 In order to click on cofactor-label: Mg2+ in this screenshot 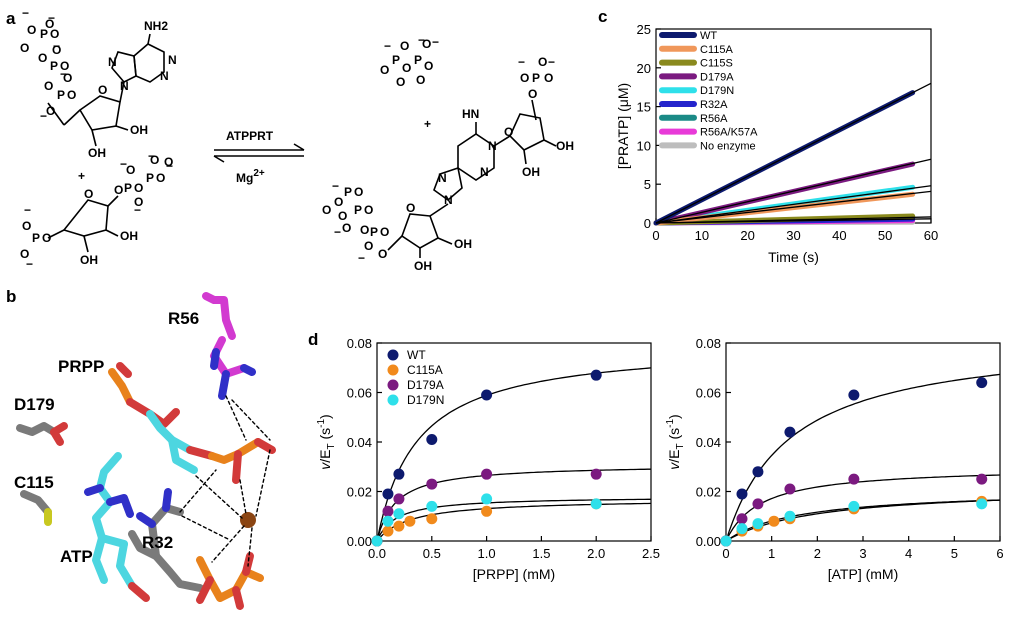, I will do `click(250, 176)`.